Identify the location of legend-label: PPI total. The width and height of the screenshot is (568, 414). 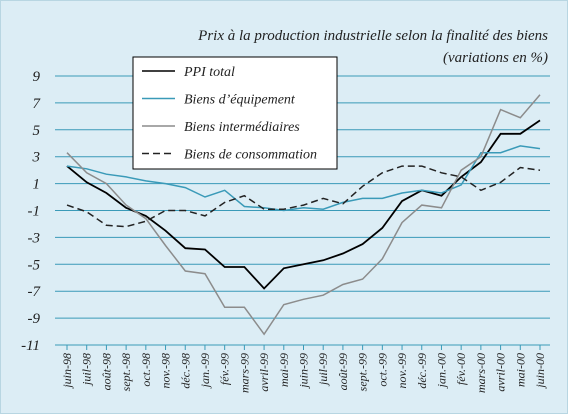
(209, 72).